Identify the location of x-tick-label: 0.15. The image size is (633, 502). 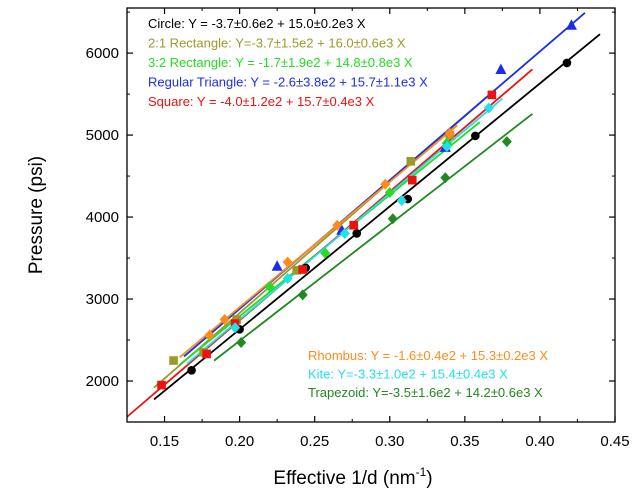
(164, 441).